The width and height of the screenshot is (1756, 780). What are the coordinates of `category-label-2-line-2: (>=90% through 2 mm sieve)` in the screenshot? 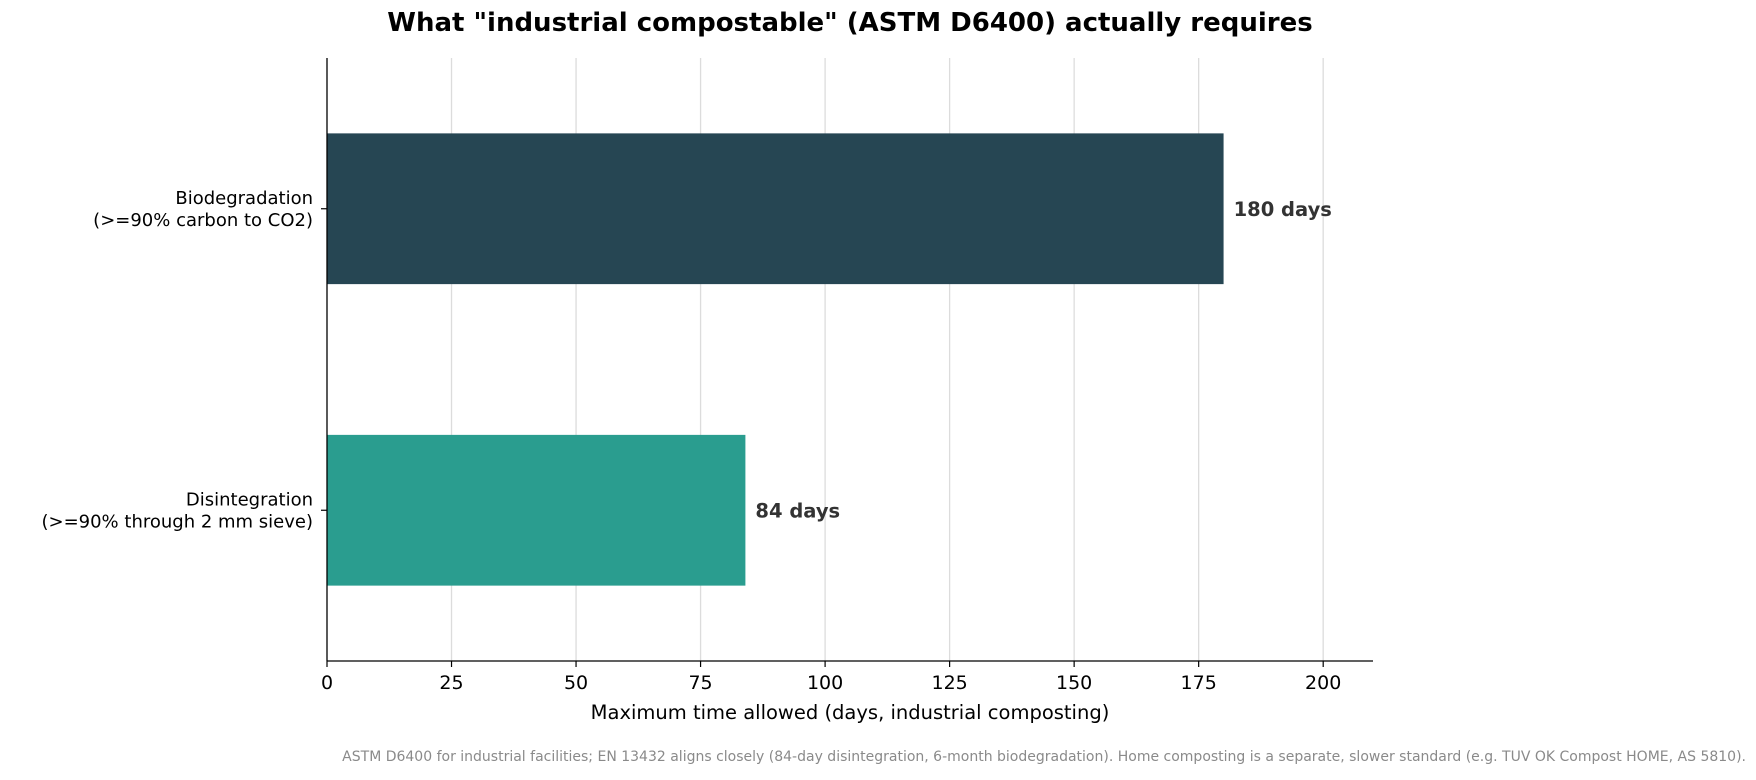 It's located at (177, 521).